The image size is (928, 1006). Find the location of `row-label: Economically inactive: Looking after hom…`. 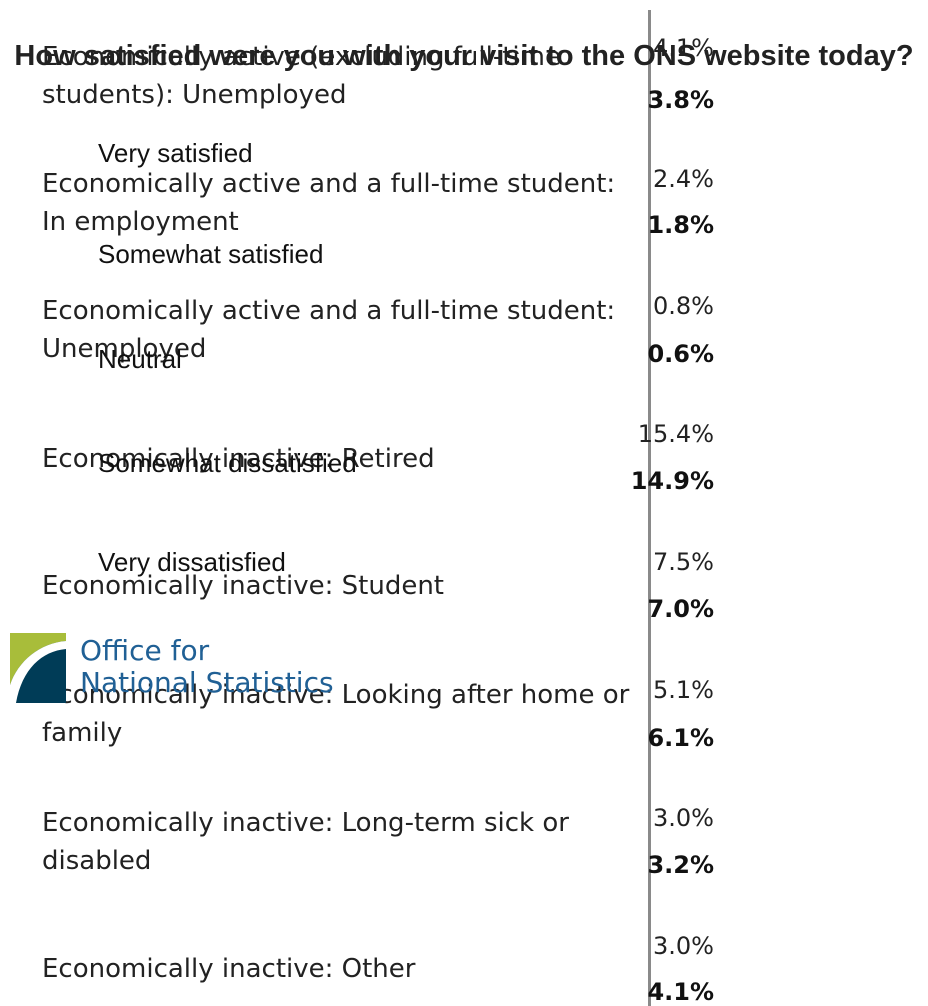

row-label: Economically inactive: Looking after hom… is located at coordinates (336, 714).